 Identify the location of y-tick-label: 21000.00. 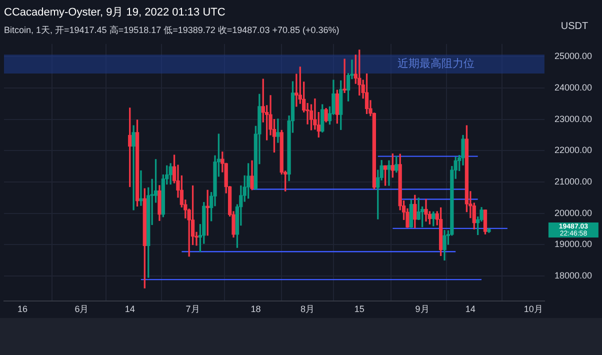
(573, 181).